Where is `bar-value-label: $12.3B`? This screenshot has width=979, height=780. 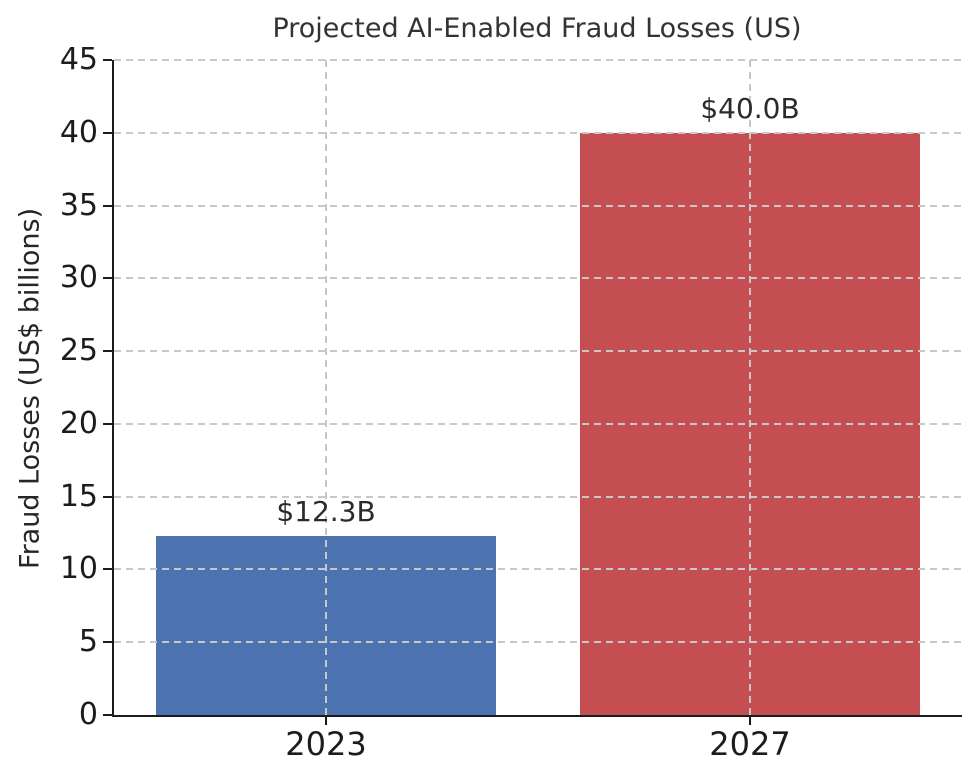
bar-value-label: $12.3B is located at coordinates (326, 511).